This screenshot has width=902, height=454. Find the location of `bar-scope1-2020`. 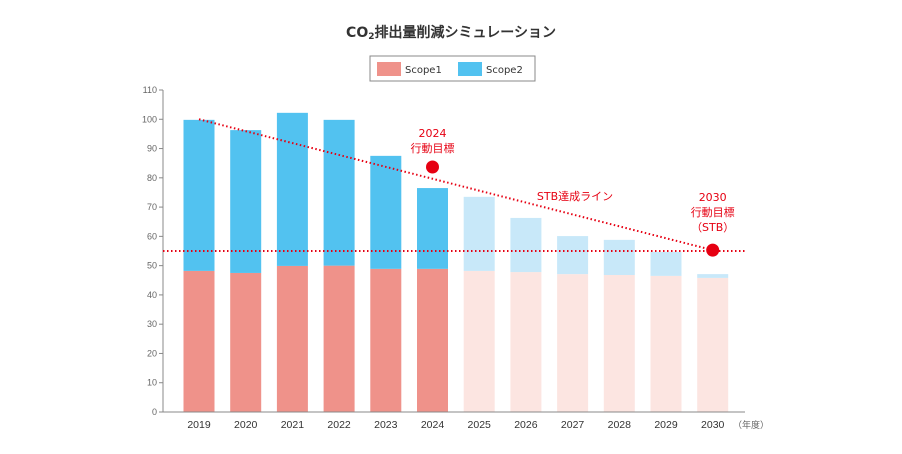

bar-scope1-2020 is located at coordinates (246, 342).